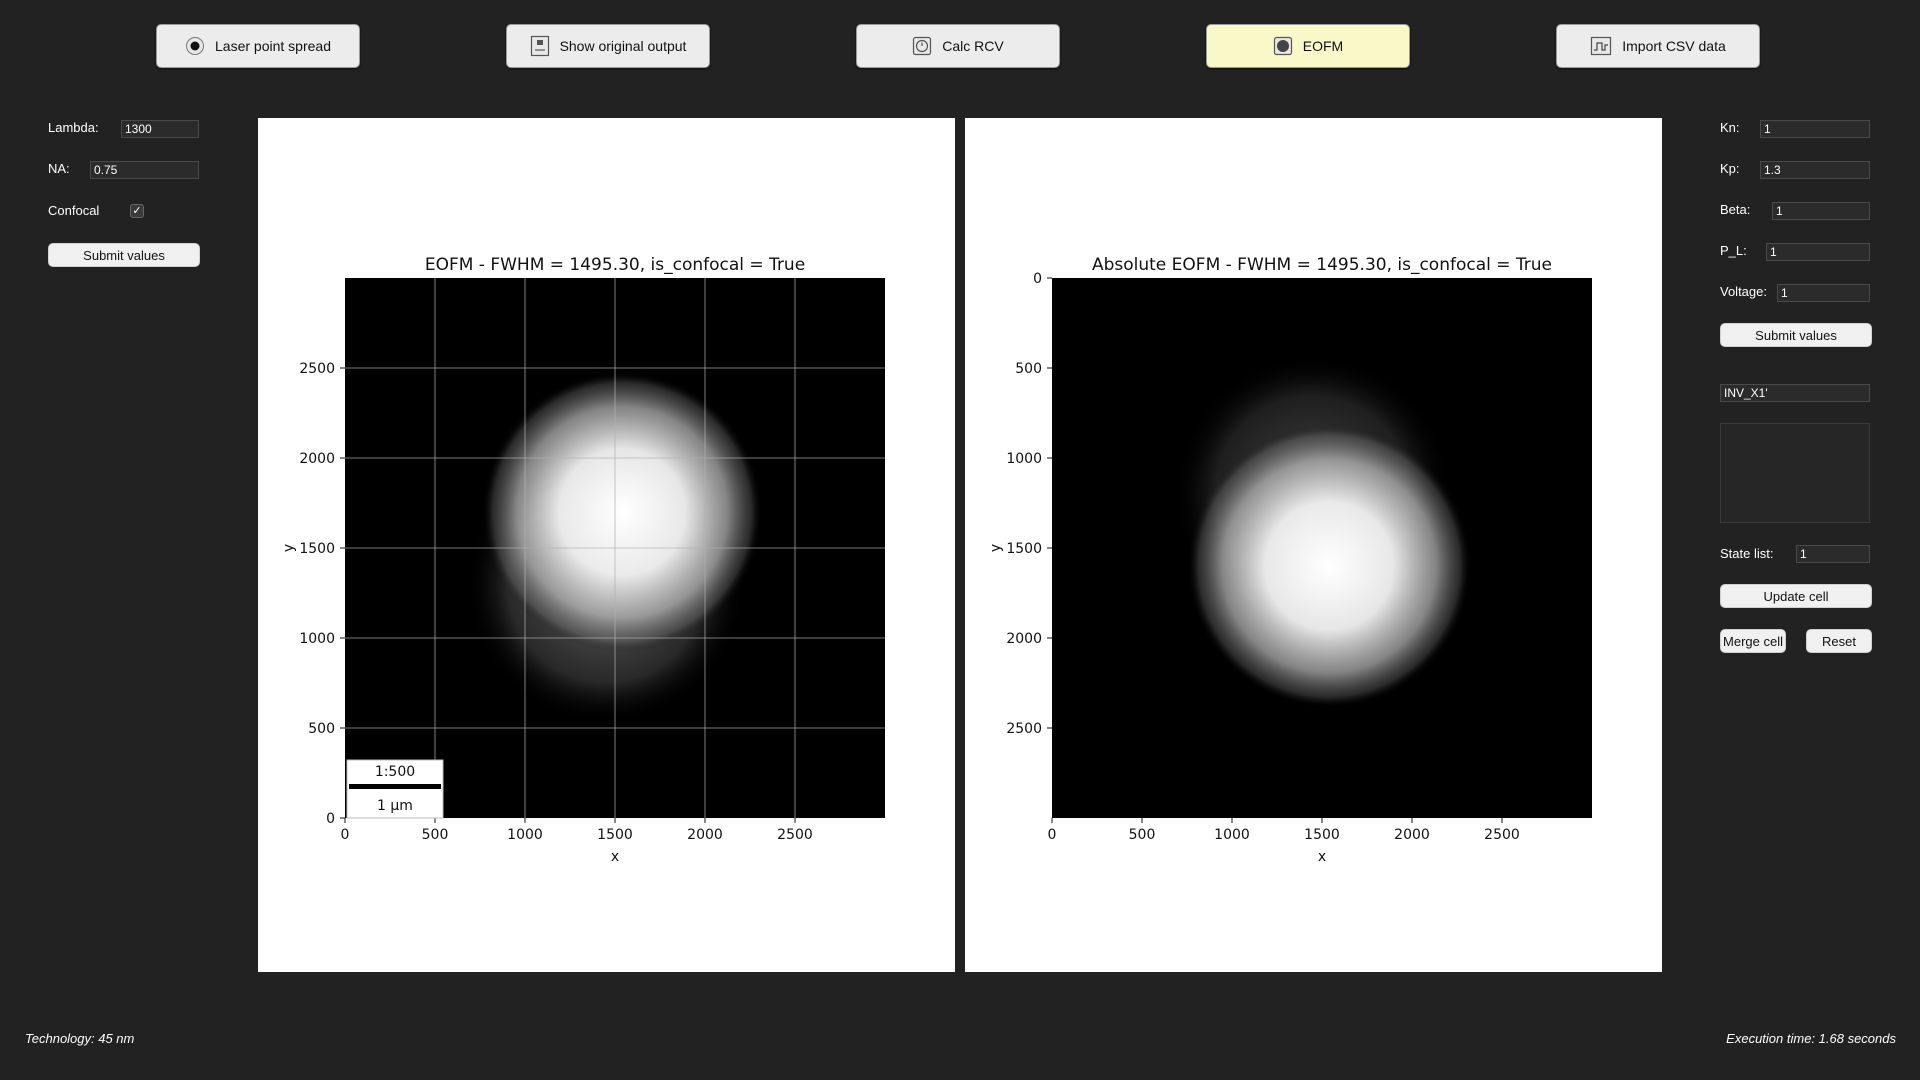 The width and height of the screenshot is (1920, 1080). I want to click on state-list-label: State list:, so click(1747, 553).